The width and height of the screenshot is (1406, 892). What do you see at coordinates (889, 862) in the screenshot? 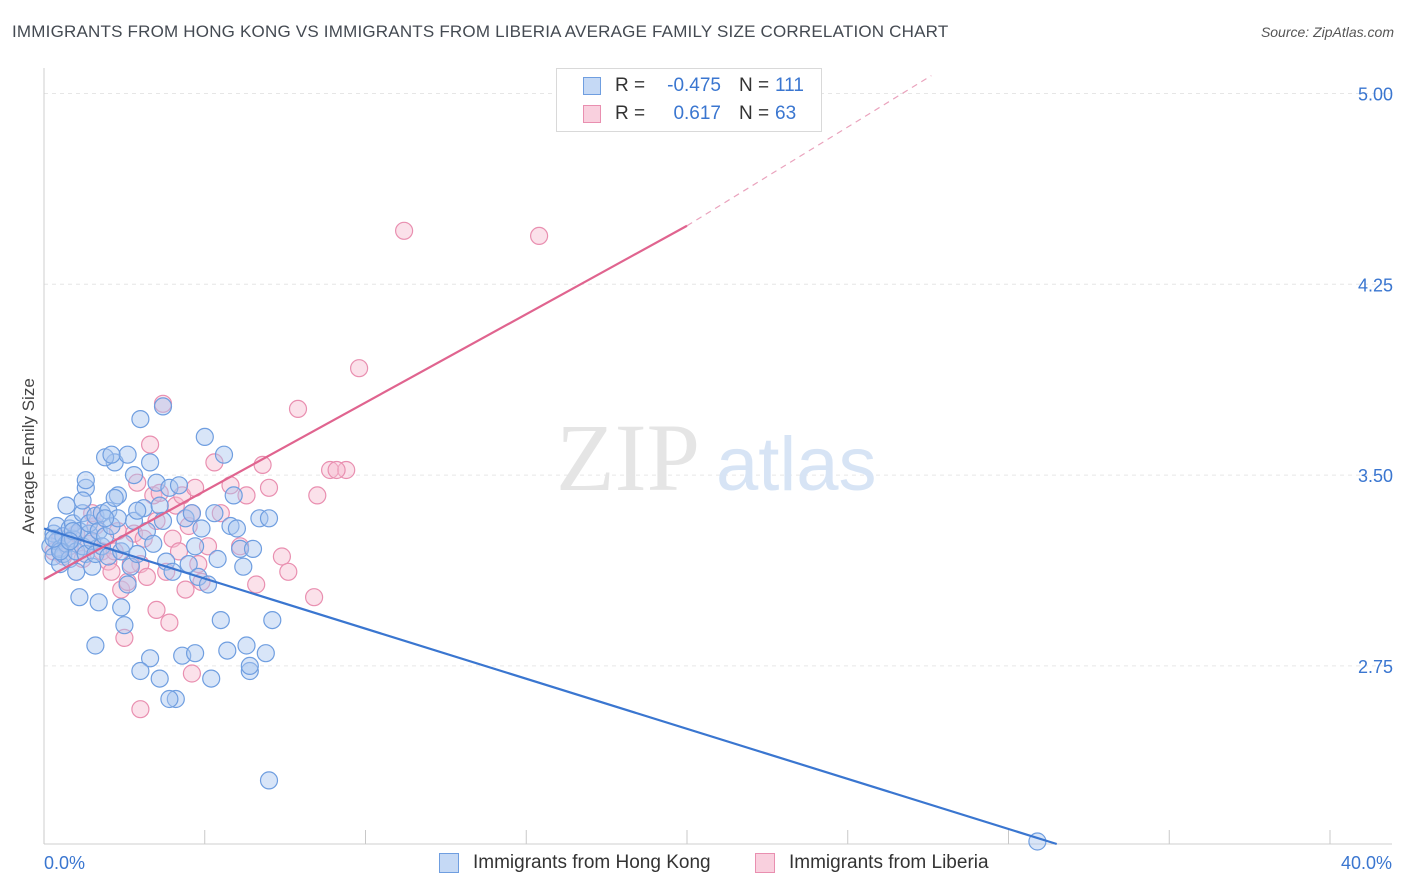
I see `legend-label-liberia: Immigrants from Liberia` at bounding box center [889, 862].